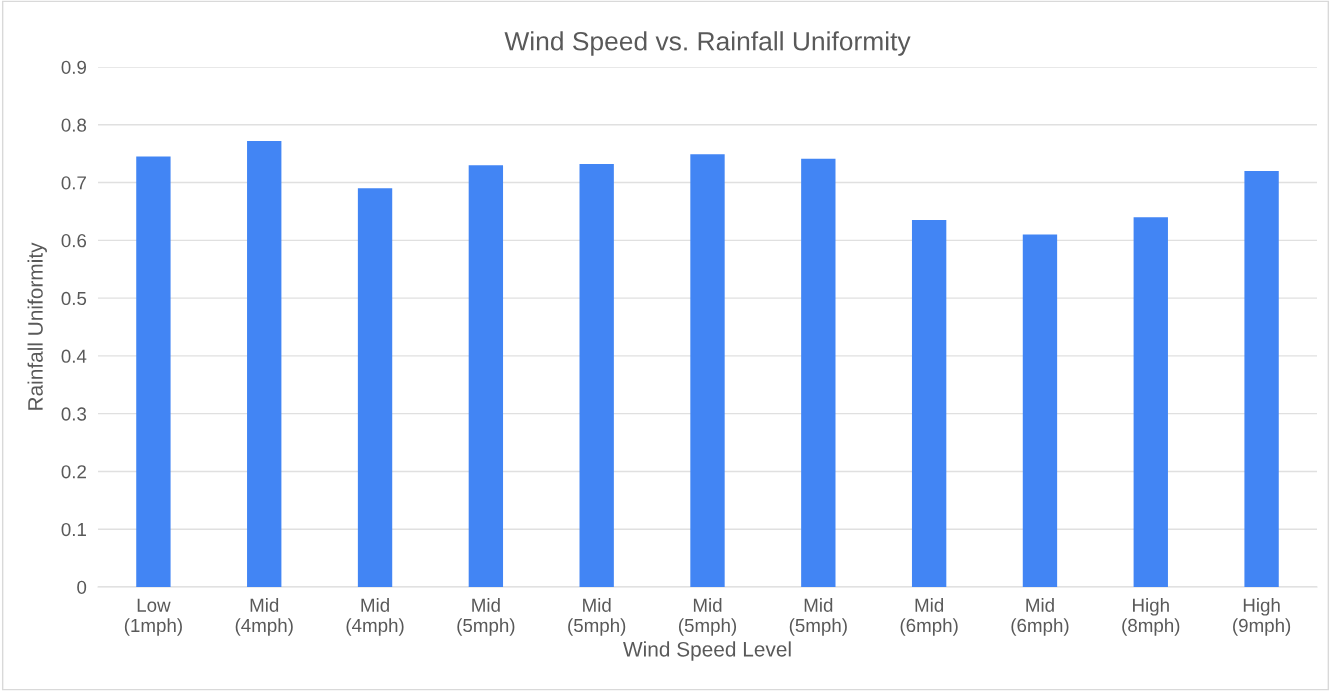 This screenshot has height=691, width=1331. What do you see at coordinates (1262, 617) in the screenshot?
I see `x-tick-label: High (9mph)` at bounding box center [1262, 617].